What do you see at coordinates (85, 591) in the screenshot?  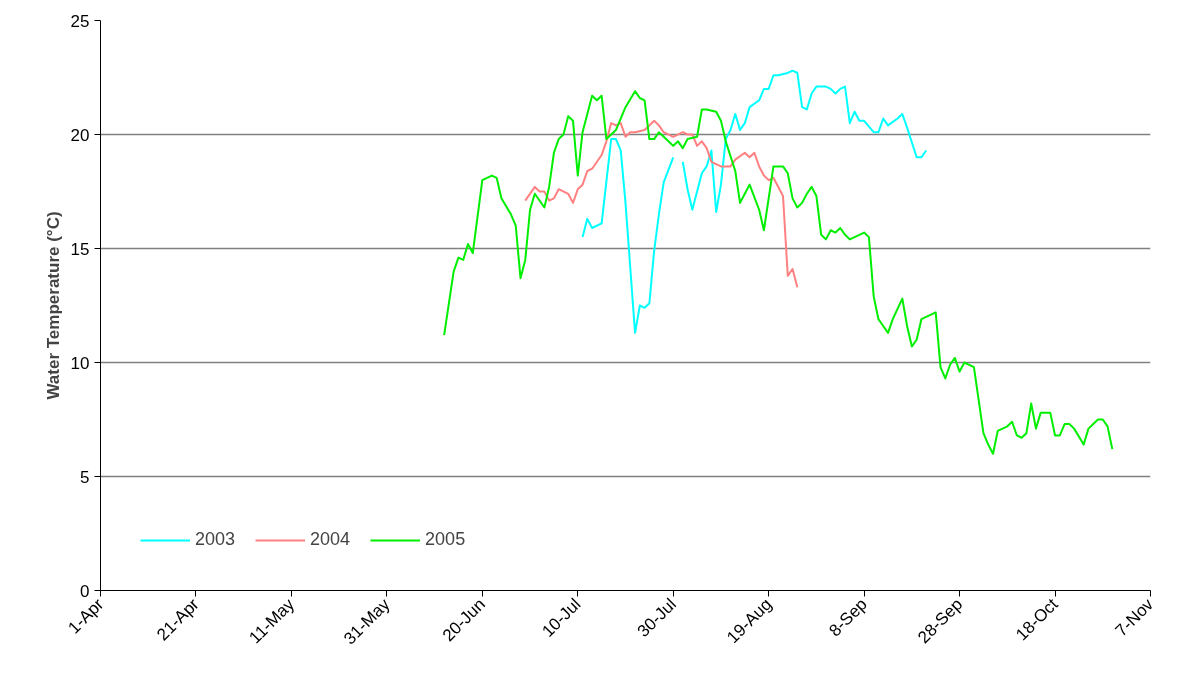 I see `y-tick-label: 0` at bounding box center [85, 591].